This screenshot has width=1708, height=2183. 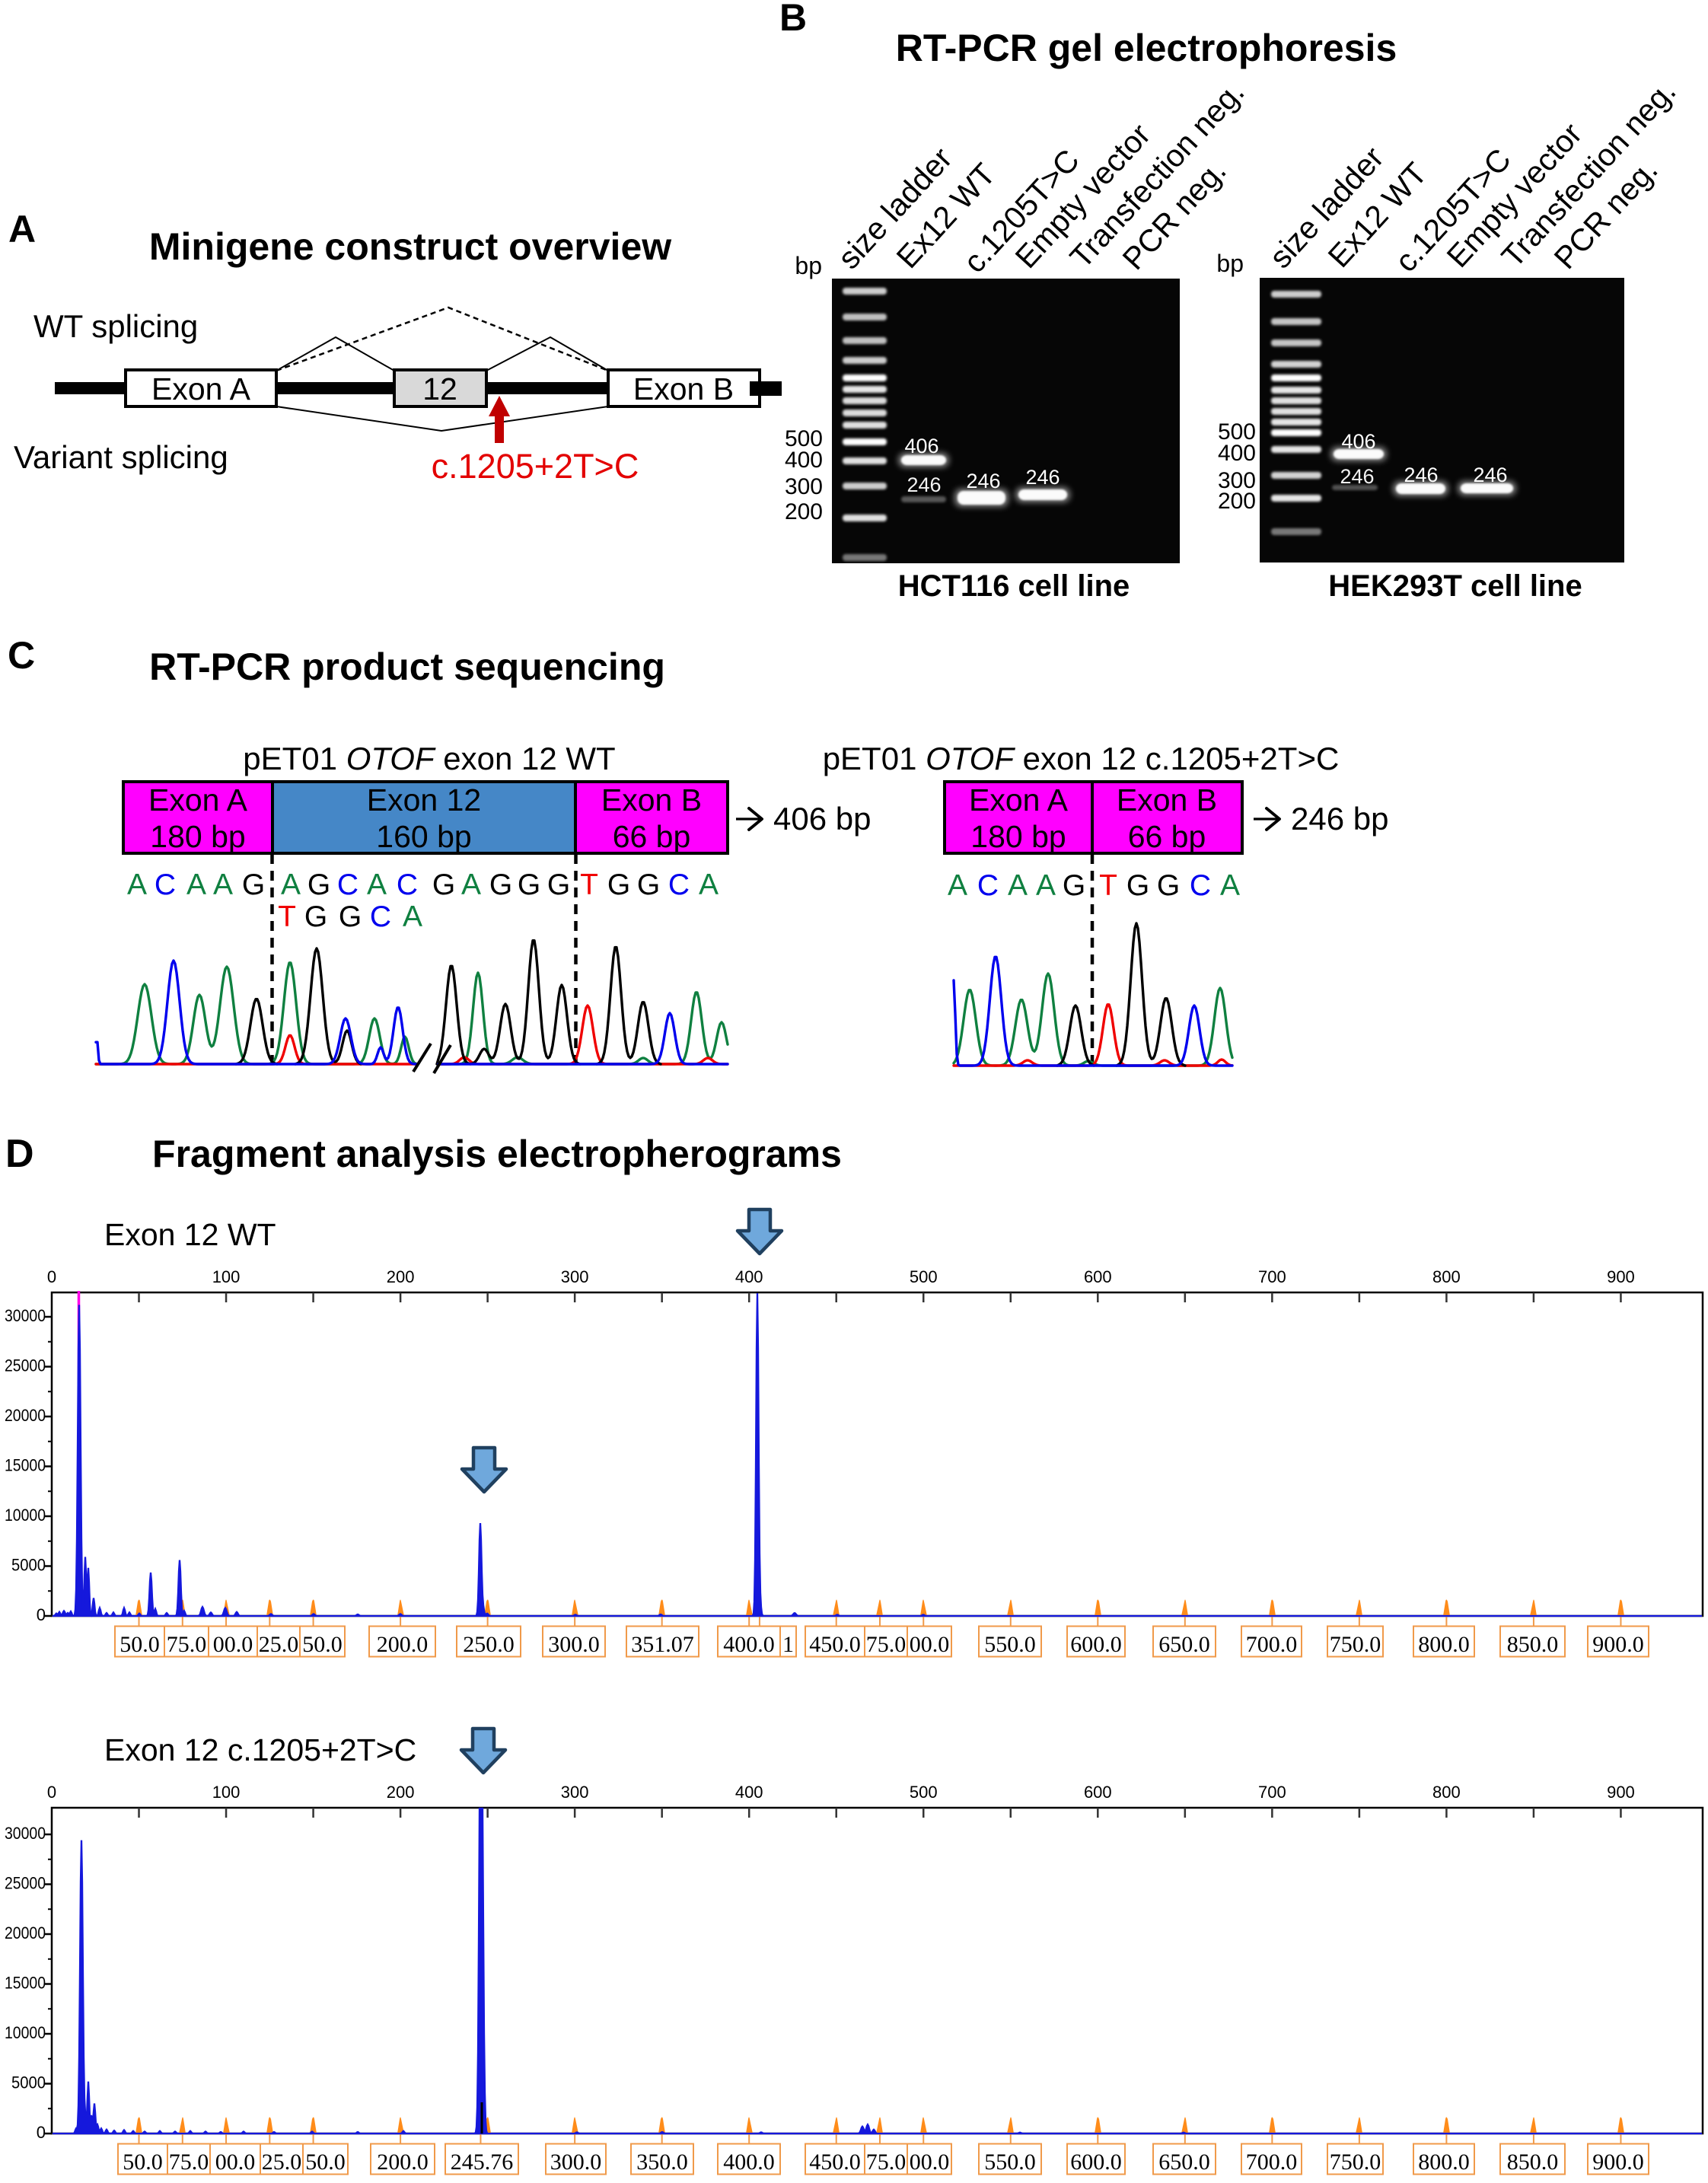 What do you see at coordinates (260, 1749) in the screenshot?
I see `svg-text: Exon 12 c.1205+2T>C` at bounding box center [260, 1749].